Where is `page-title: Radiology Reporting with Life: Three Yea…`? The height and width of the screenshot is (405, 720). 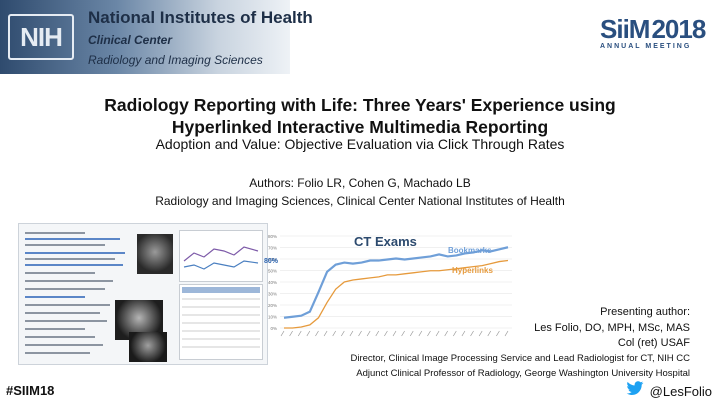 page-title: Radiology Reporting with Life: Three Yea… is located at coordinates (360, 116).